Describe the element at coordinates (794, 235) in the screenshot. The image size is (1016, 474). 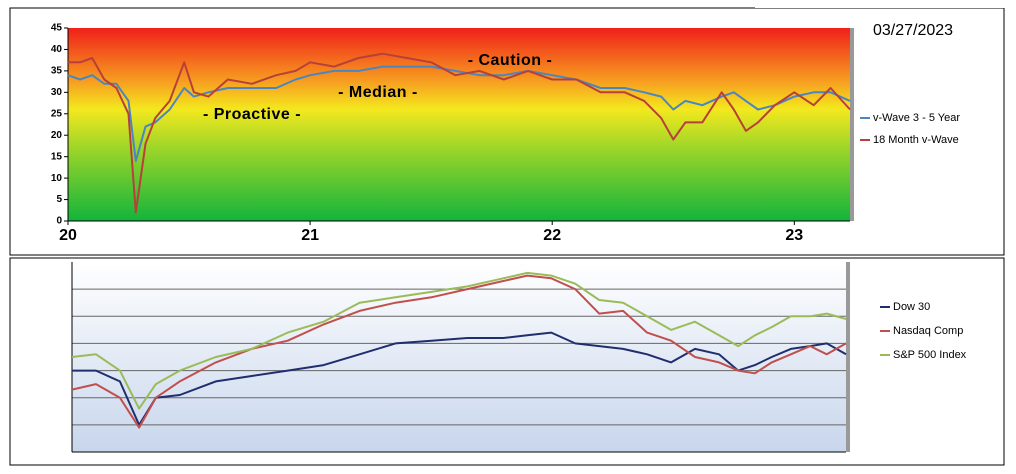
I see `x-tick-label: 23` at that location.